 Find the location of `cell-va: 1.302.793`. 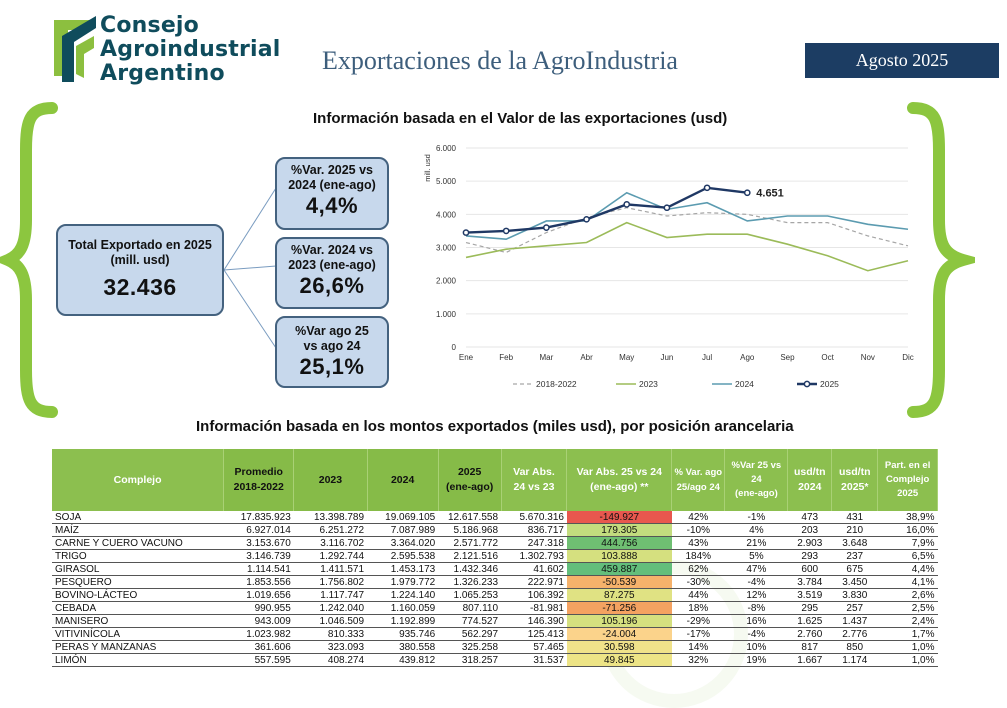

cell-va: 1.302.793 is located at coordinates (534, 556).